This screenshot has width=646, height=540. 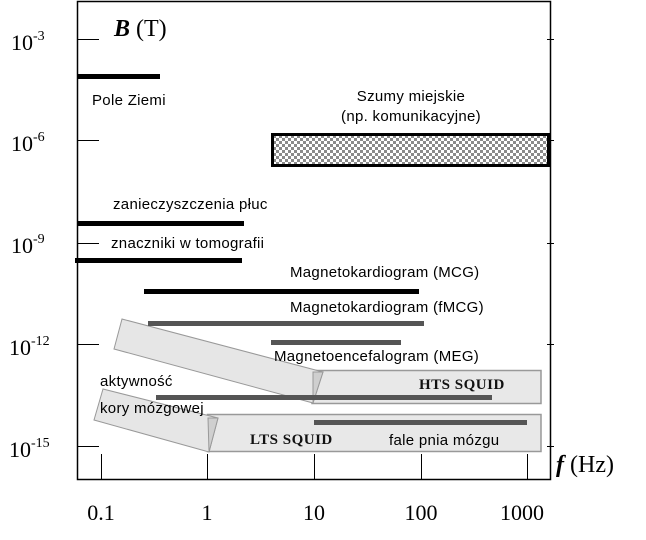 I want to click on bar-zanieczyszczenia-pluc, so click(x=160, y=223).